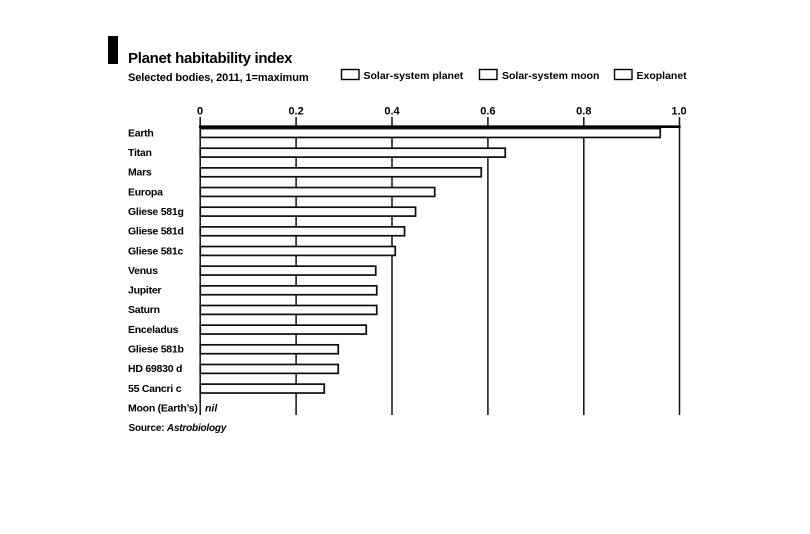 Image resolution: width=810 pixels, height=534 pixels. What do you see at coordinates (153, 330) in the screenshot?
I see `svg-text: Enceladus` at bounding box center [153, 330].